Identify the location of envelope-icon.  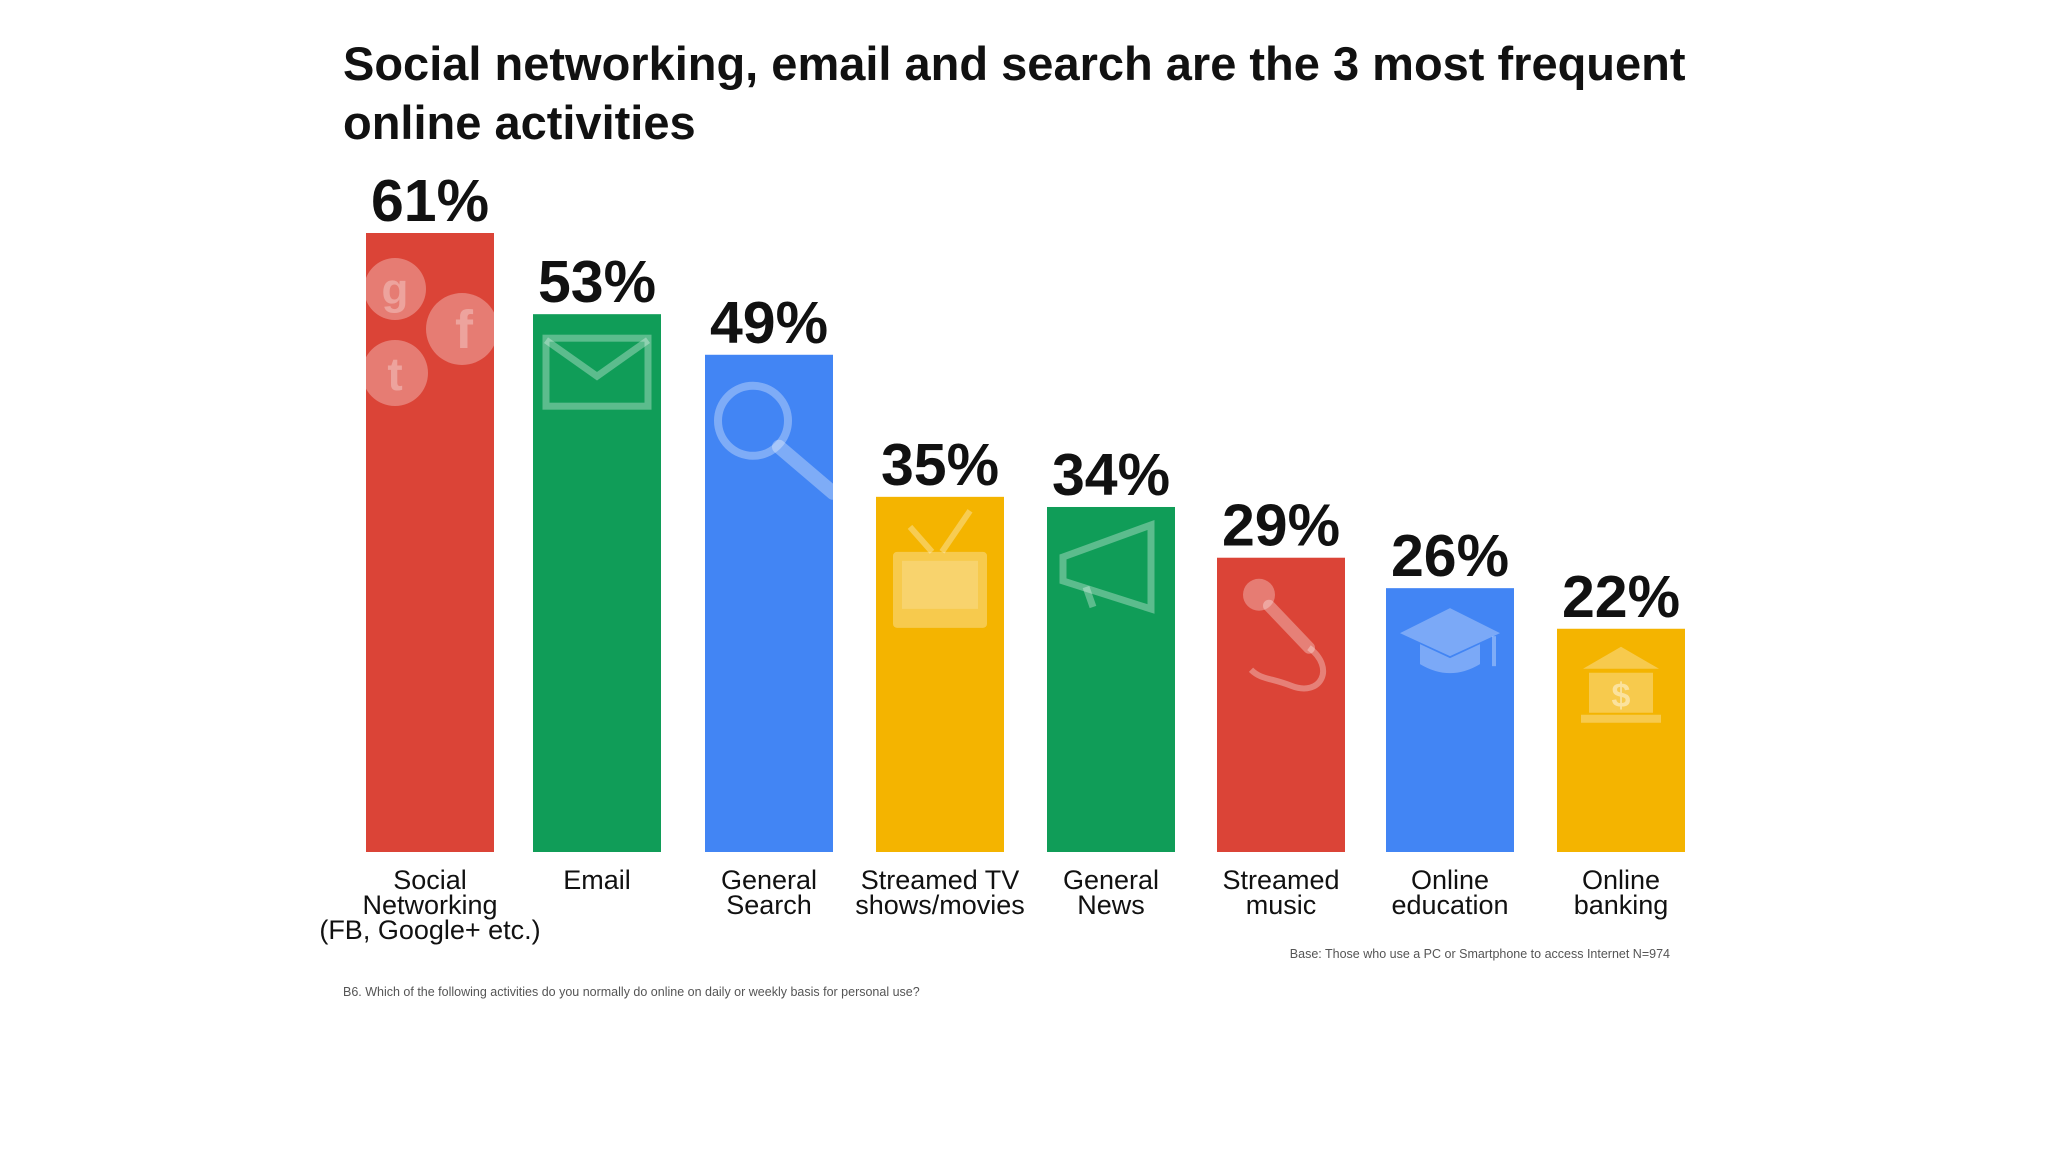
(597, 372).